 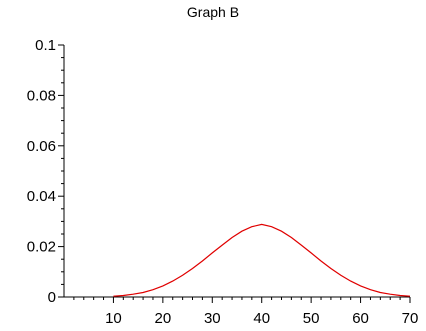 I want to click on y-tick-label: 0.04, so click(x=41, y=196).